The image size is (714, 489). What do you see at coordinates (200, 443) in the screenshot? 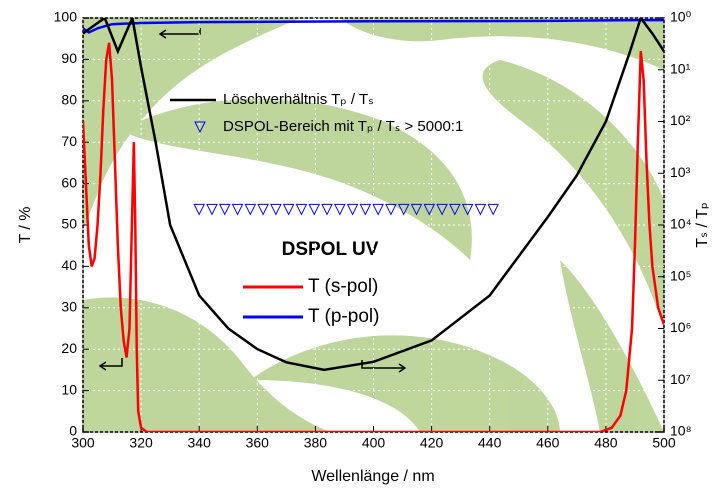
I see `x-tick-label: 340` at bounding box center [200, 443].